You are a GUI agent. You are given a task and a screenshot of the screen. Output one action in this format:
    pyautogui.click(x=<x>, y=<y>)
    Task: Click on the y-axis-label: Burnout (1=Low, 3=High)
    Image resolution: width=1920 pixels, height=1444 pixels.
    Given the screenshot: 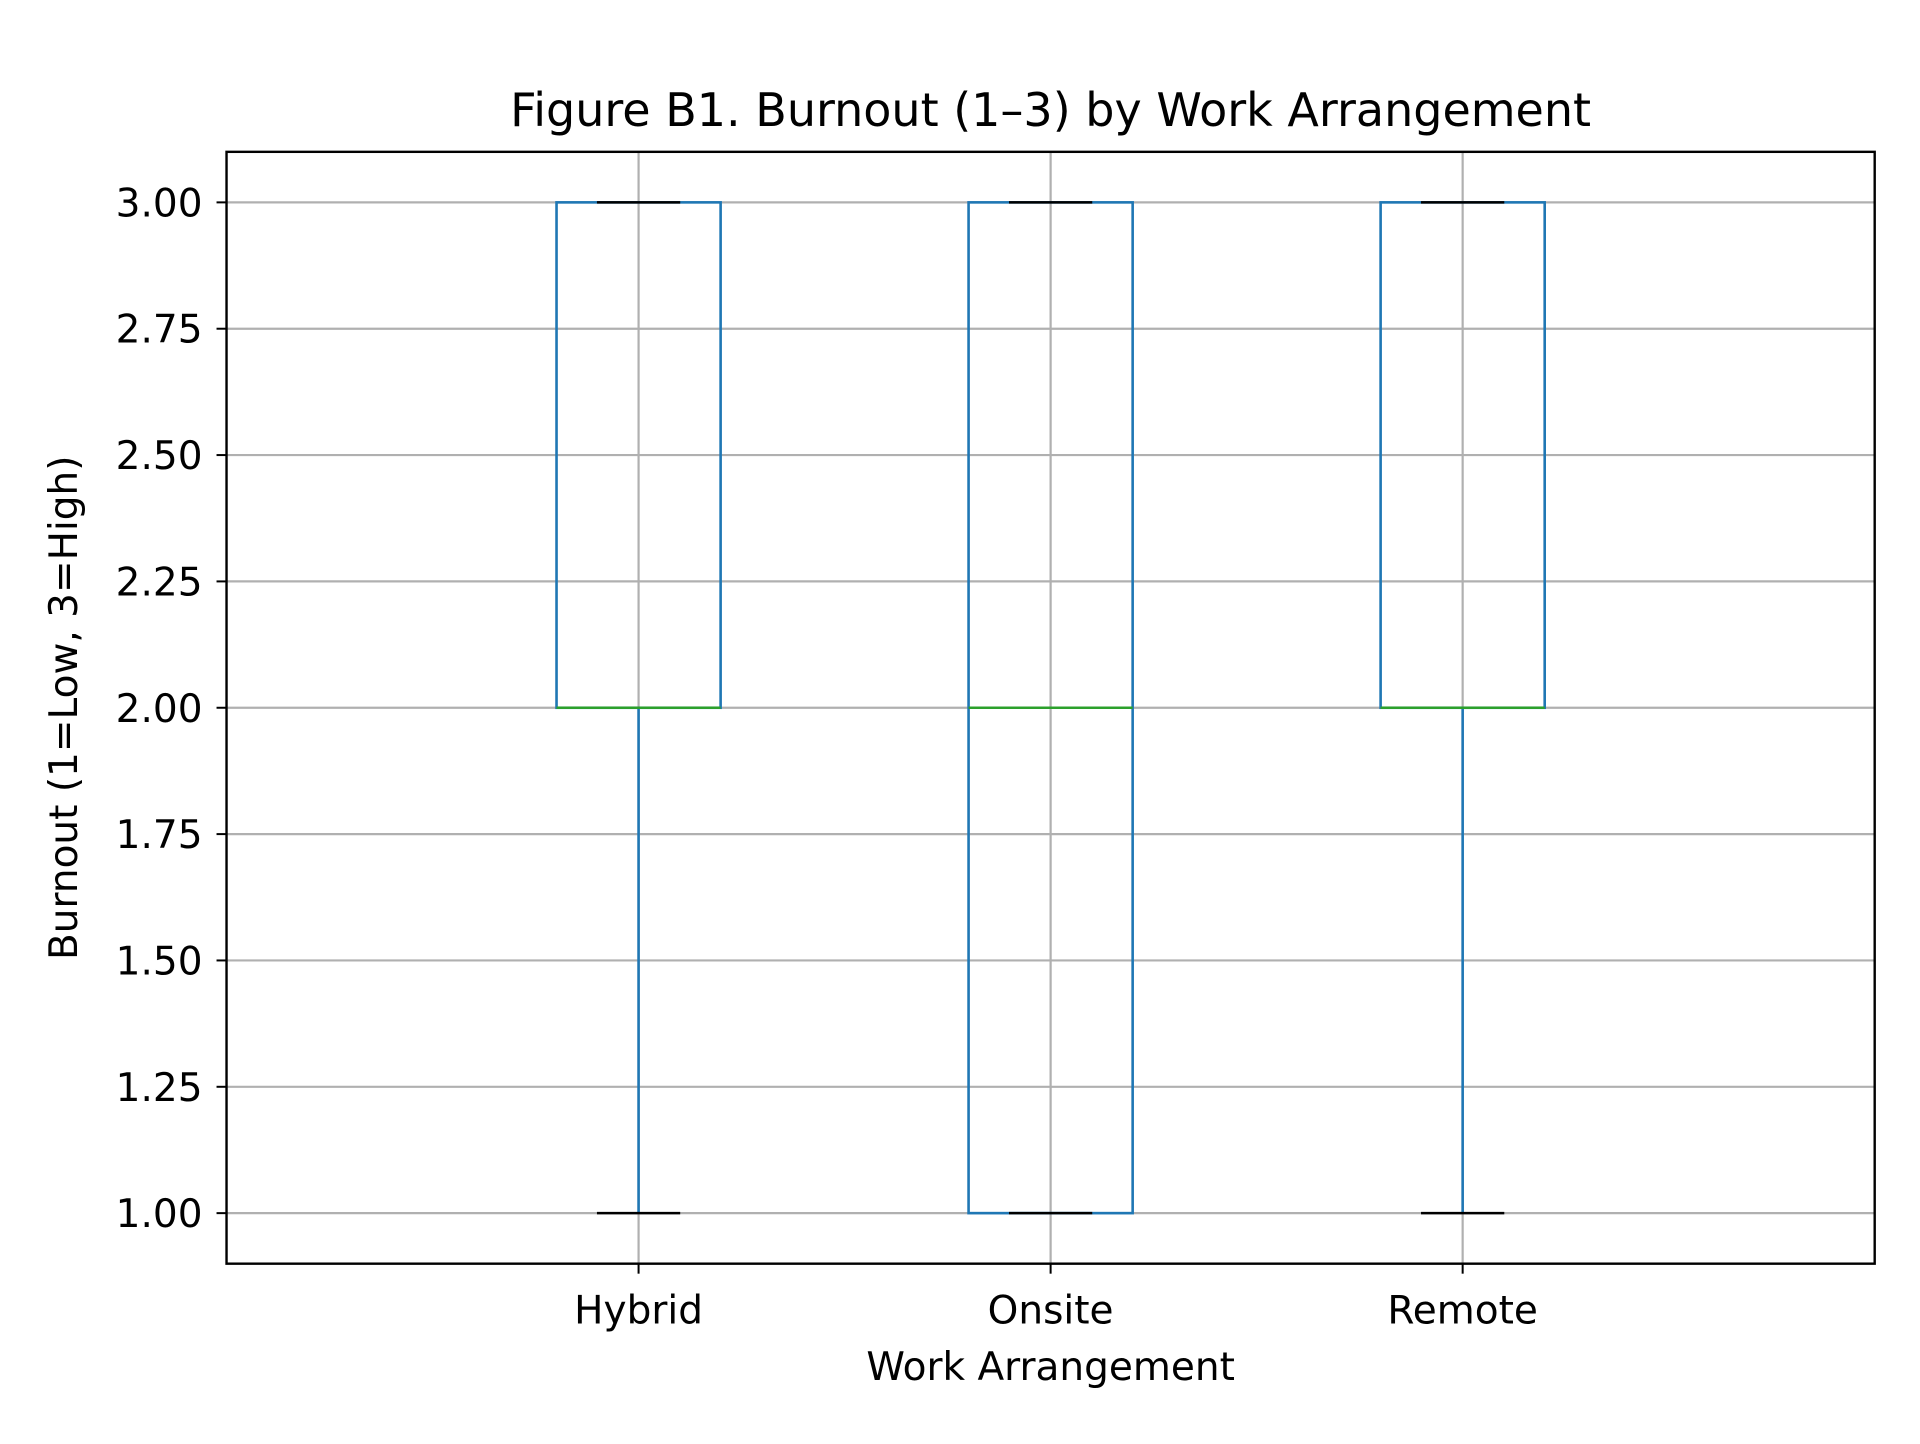 What is the action you would take?
    pyautogui.click(x=64, y=708)
    